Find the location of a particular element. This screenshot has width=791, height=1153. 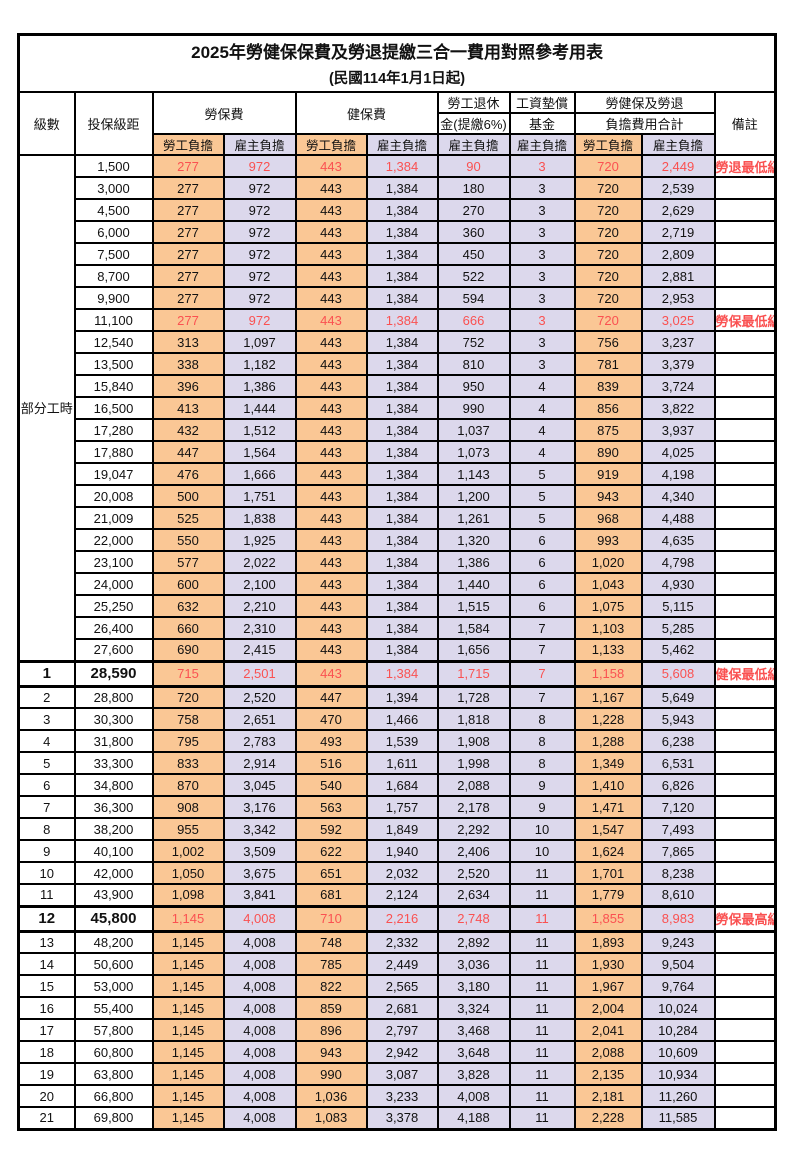

table-row: 3 30,300 758 2,651 470 1,466 1,818 8 1,228 5,943 is located at coordinates (397, 719).